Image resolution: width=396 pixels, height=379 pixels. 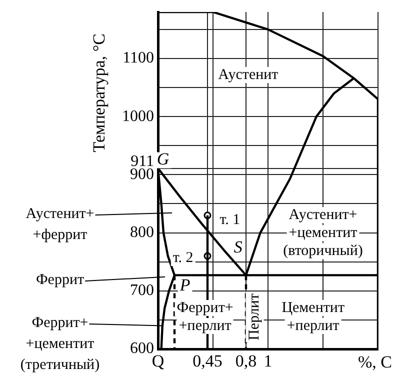 What do you see at coordinates (142, 174) in the screenshot?
I see `y-tick-label: 900` at bounding box center [142, 174].